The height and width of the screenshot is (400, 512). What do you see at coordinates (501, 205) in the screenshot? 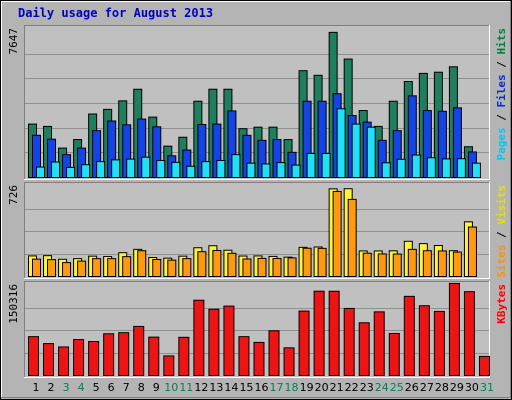
I see `legend-entry: Visits` at bounding box center [501, 205].